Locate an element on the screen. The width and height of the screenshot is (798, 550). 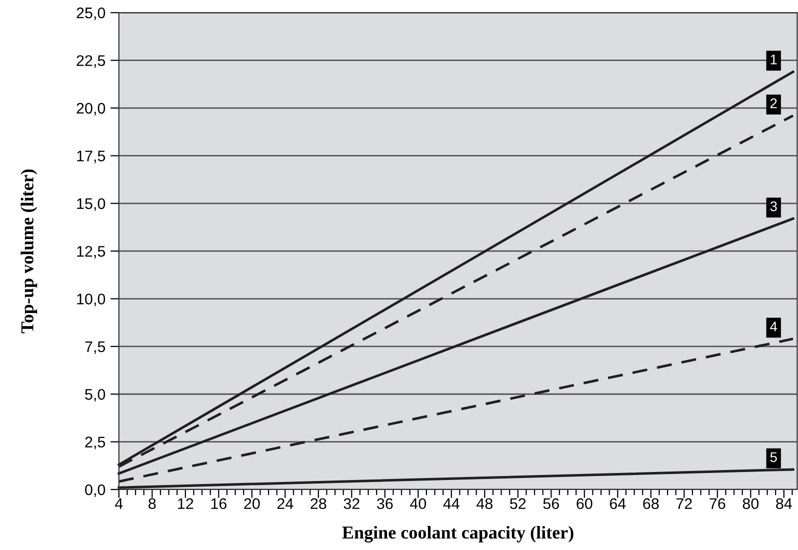
y-tick-label: 20,0 is located at coordinates (91, 109).